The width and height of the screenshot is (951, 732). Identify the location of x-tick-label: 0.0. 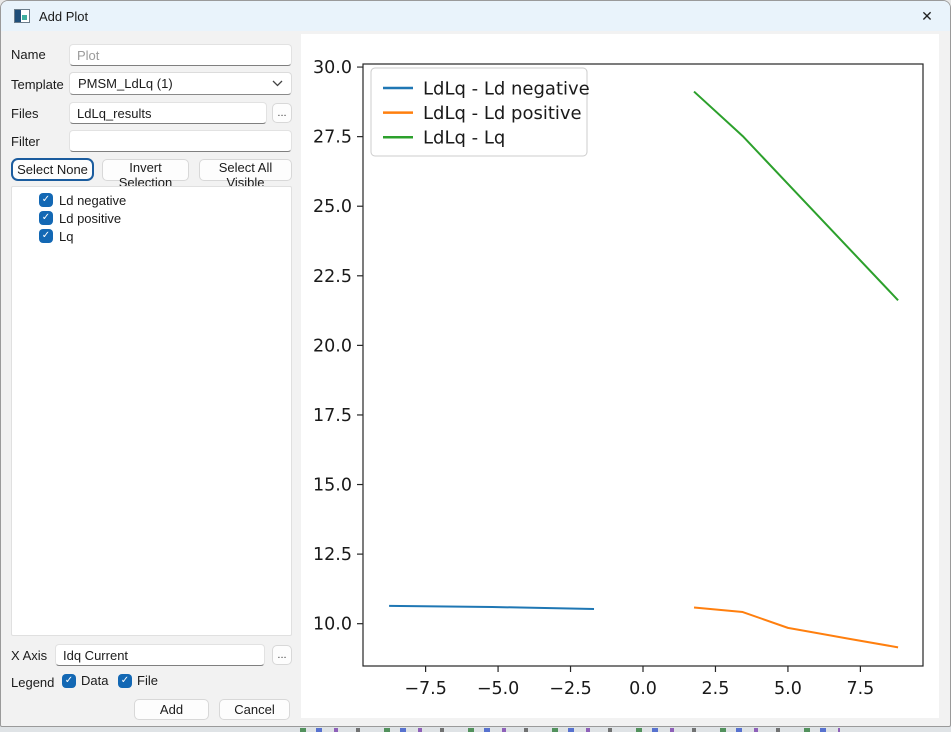
(643, 689).